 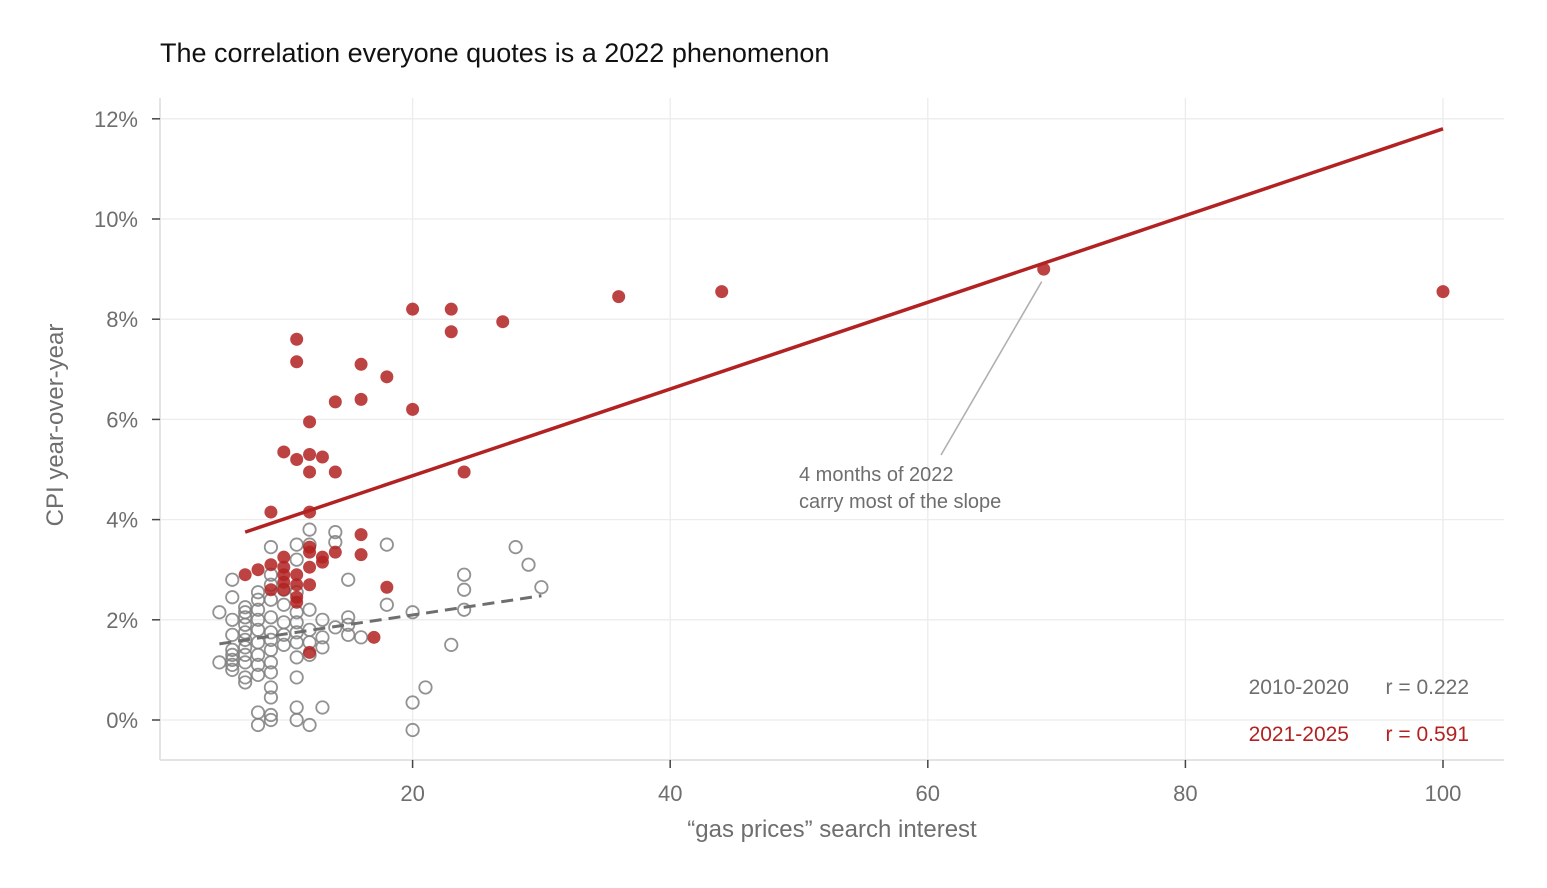 What do you see at coordinates (1185, 793) in the screenshot?
I see `x-tick-label: 80` at bounding box center [1185, 793].